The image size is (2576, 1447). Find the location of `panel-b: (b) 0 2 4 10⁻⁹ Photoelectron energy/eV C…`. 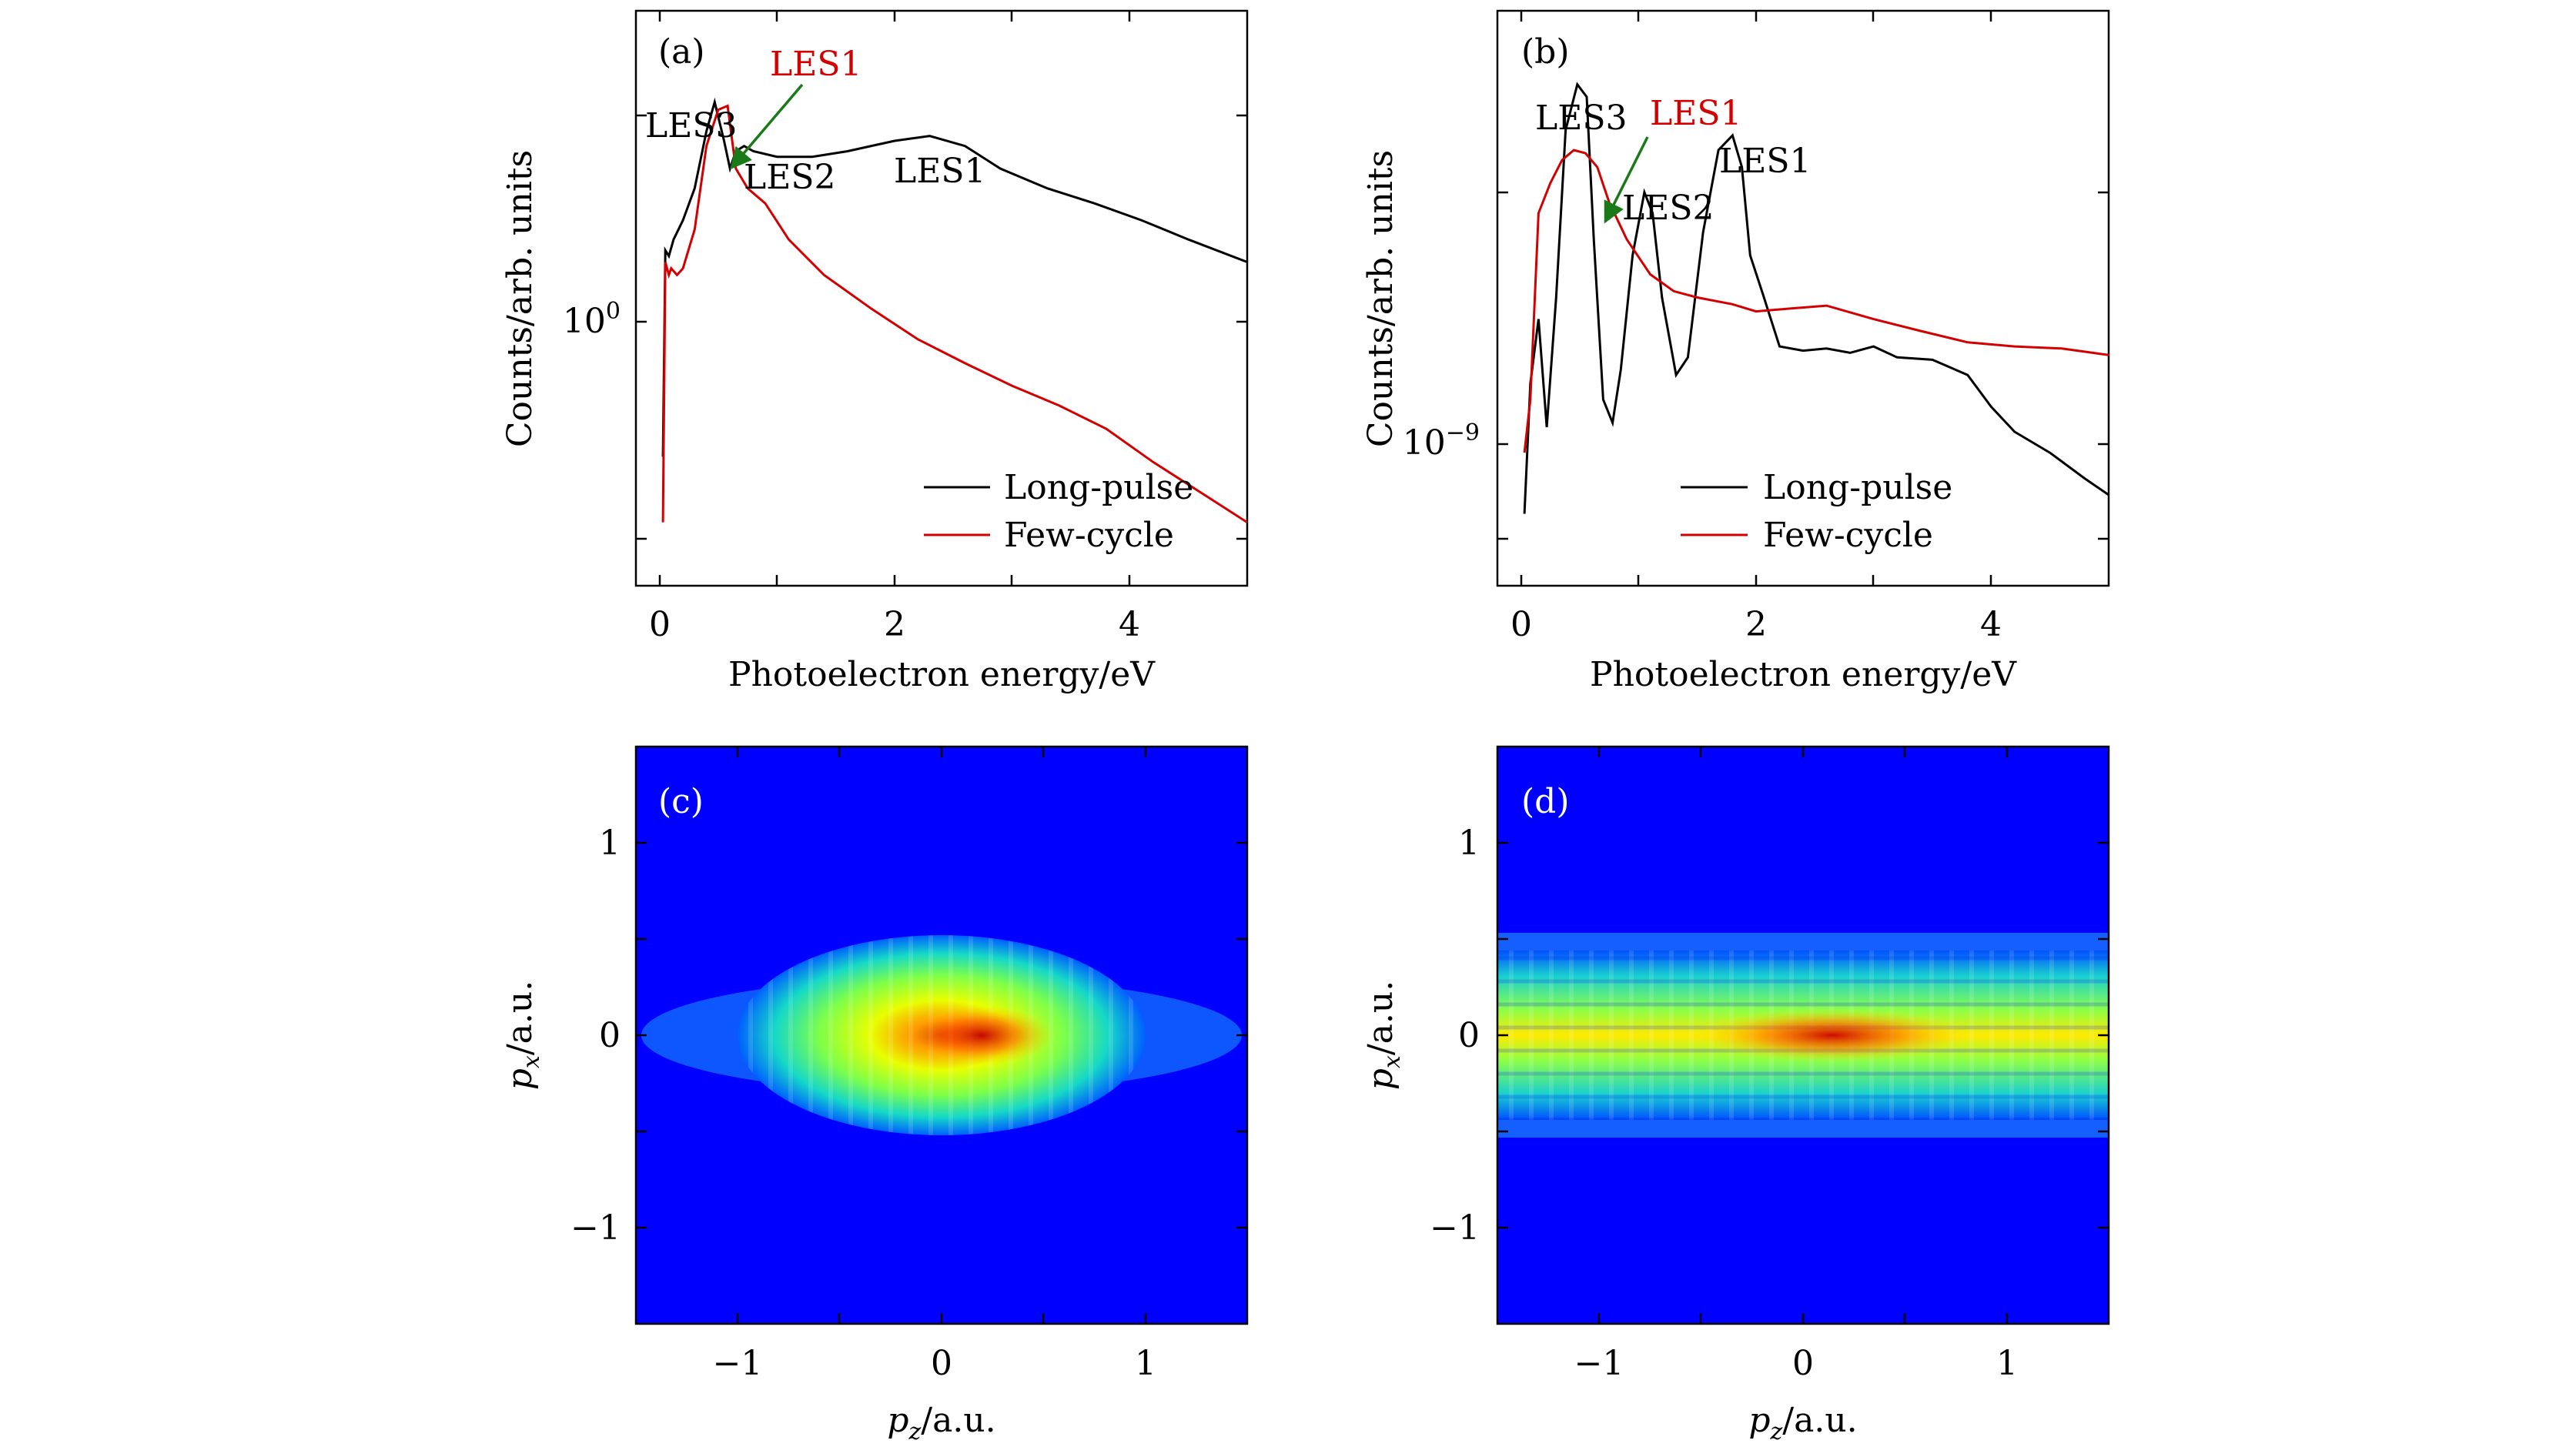

panel-b: (b) 0 2 4 10⁻⁹ Photoelectron energy/eV C… is located at coordinates (1736, 351).